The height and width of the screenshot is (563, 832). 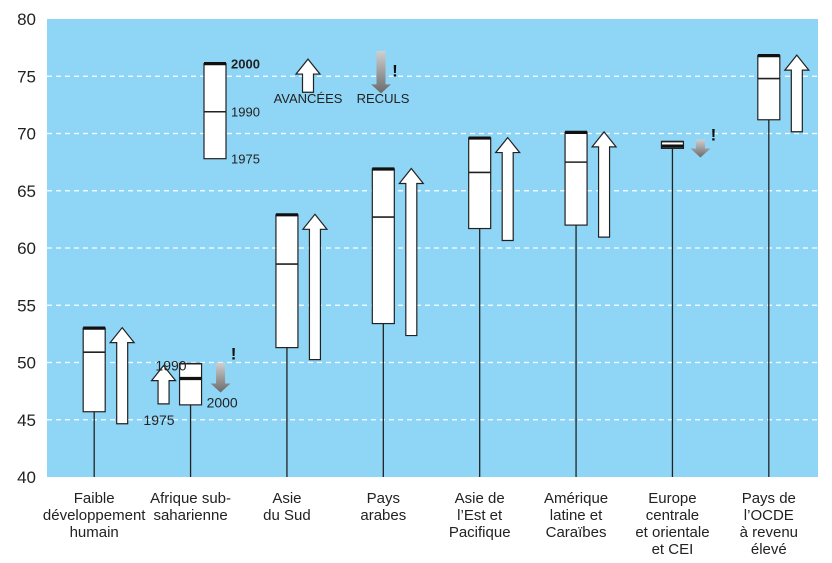 What do you see at coordinates (190, 515) in the screenshot?
I see `x-category-label: saharienne` at bounding box center [190, 515].